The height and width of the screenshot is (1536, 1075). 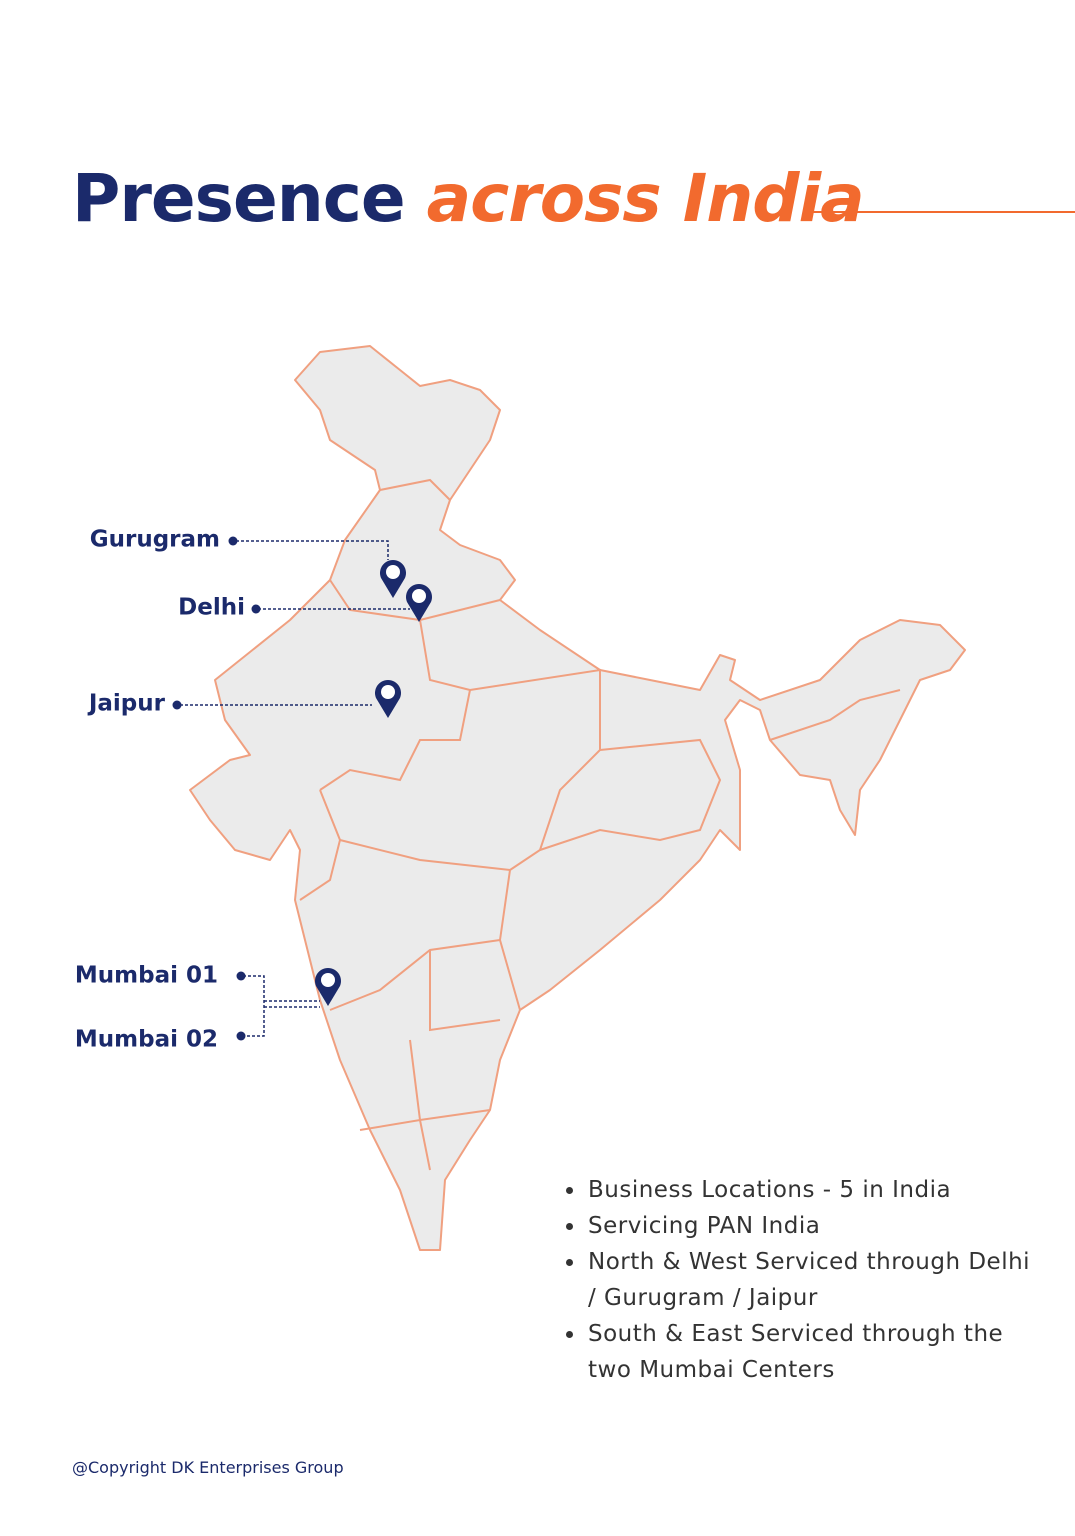 I want to click on location-label: Gurugram, so click(x=155, y=540).